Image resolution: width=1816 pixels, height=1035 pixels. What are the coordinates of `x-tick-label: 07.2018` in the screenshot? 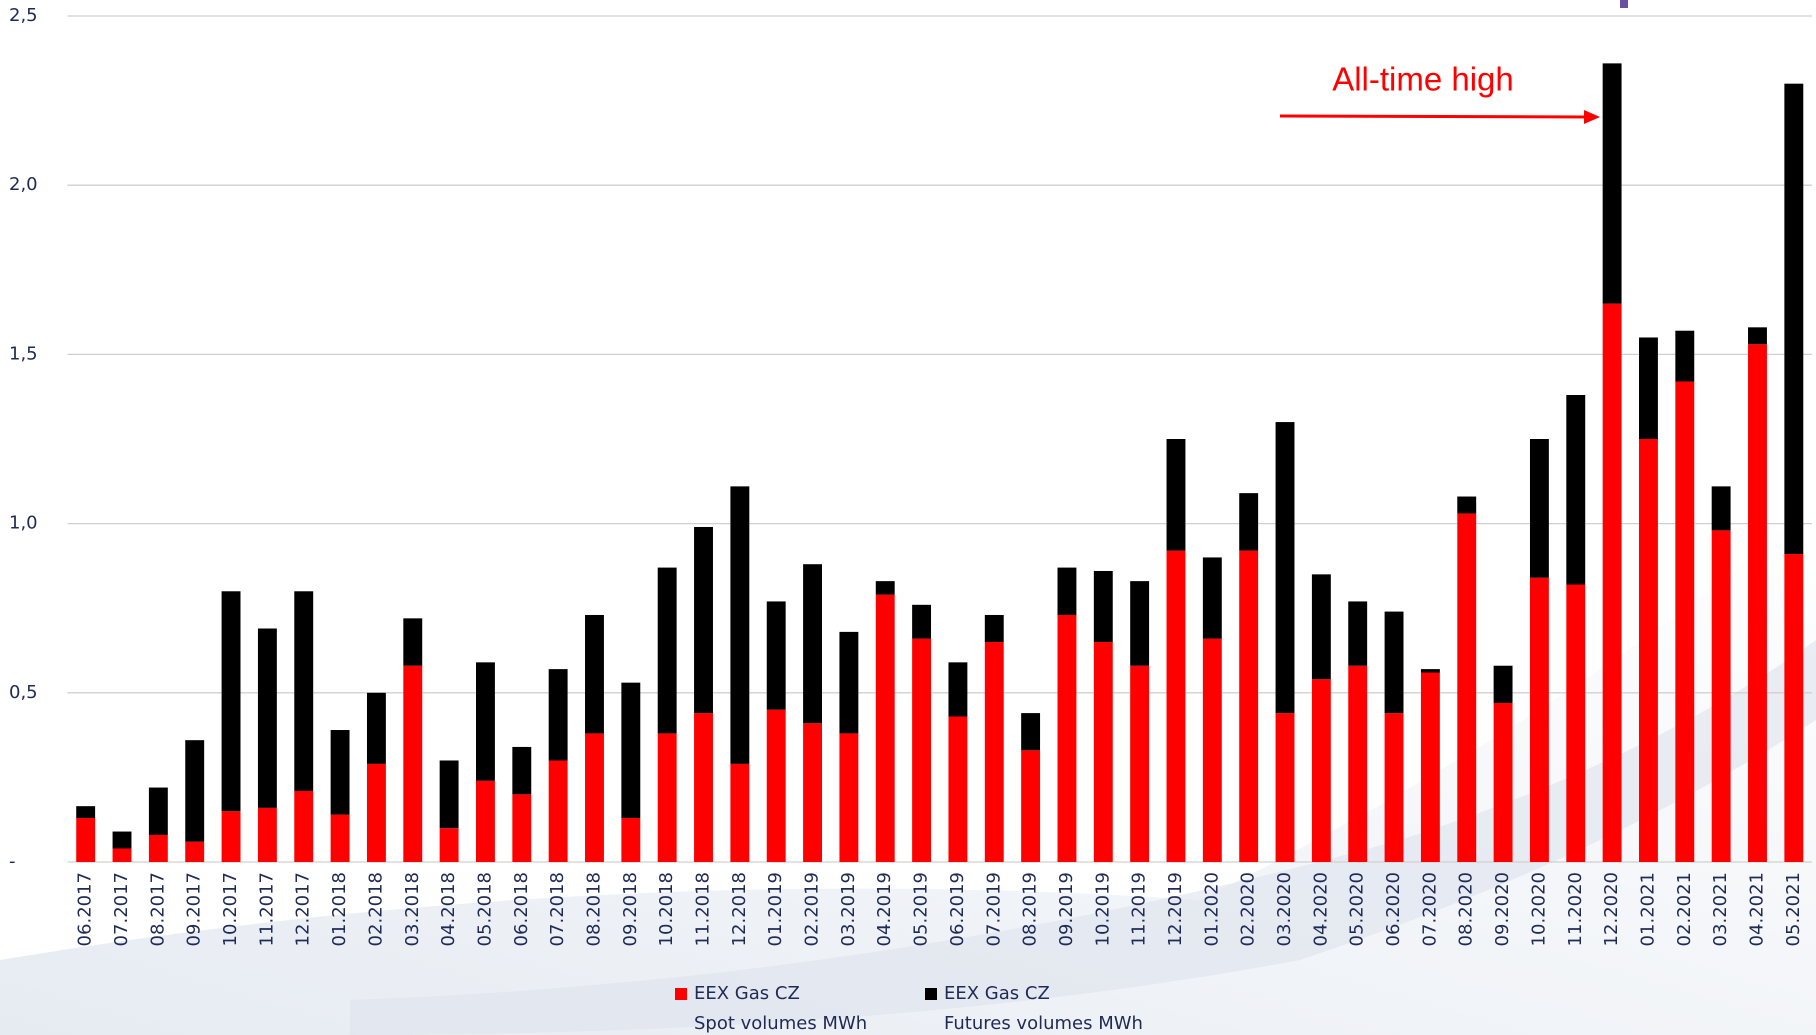 It's located at (557, 909).